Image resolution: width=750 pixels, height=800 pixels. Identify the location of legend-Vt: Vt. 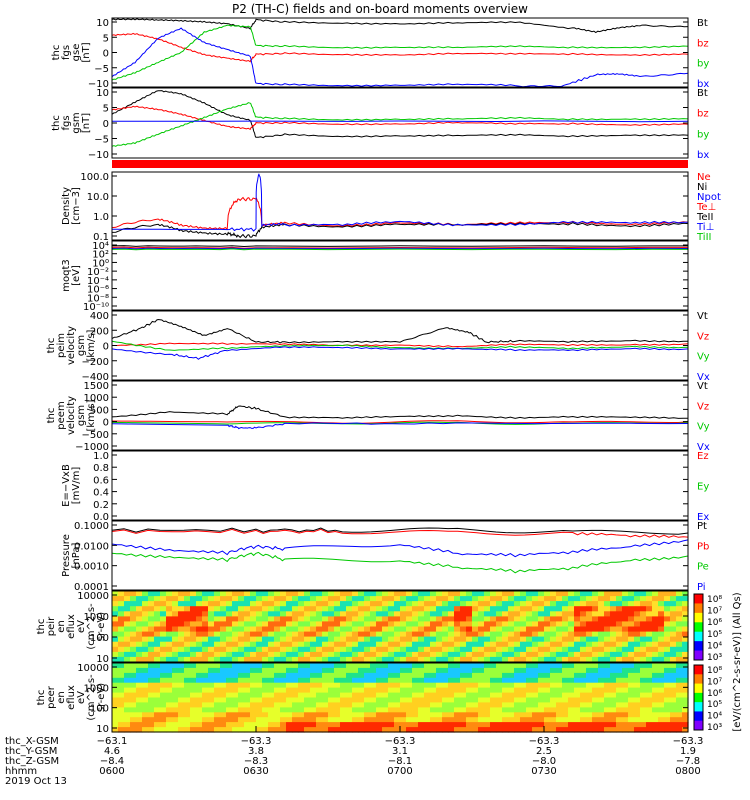
(702, 386).